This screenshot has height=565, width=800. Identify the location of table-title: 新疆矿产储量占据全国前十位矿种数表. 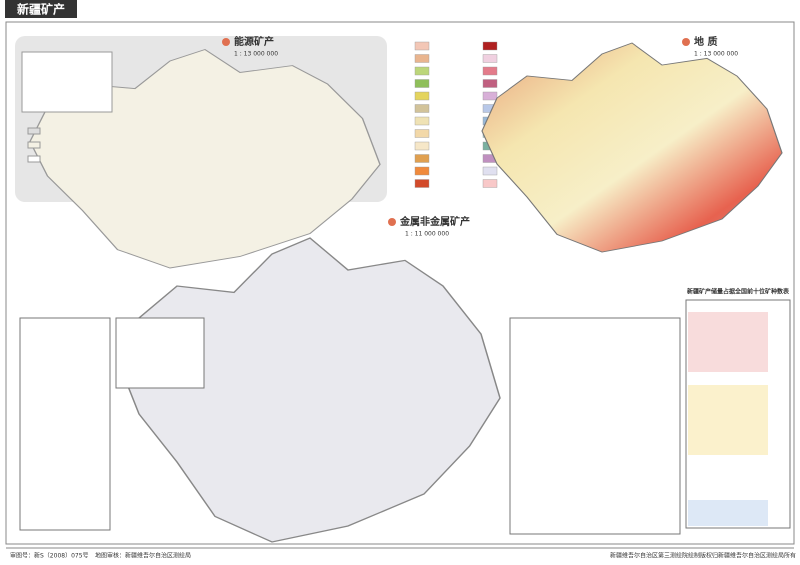
(738, 292).